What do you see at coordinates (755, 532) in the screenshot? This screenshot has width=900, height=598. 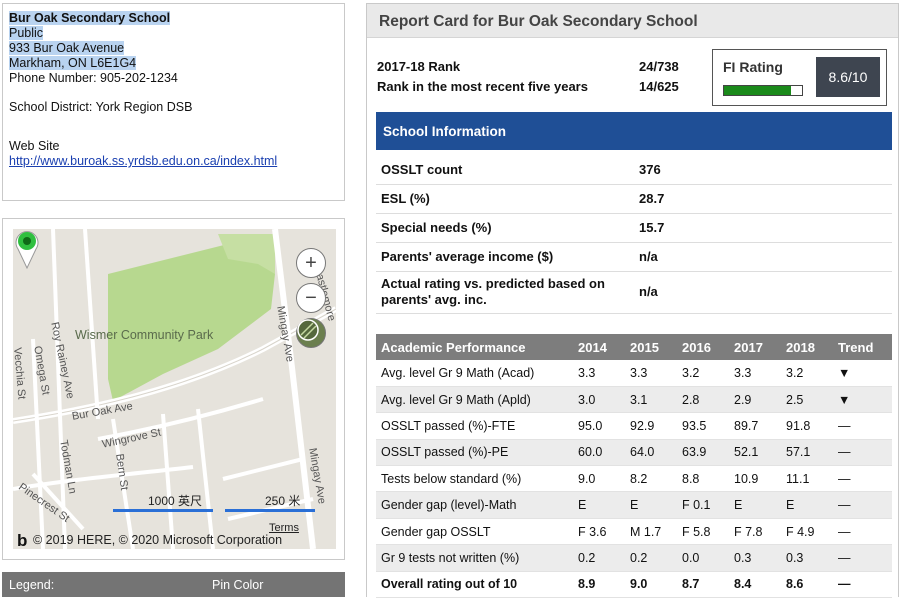 I see `academic-value: F 7.8` at bounding box center [755, 532].